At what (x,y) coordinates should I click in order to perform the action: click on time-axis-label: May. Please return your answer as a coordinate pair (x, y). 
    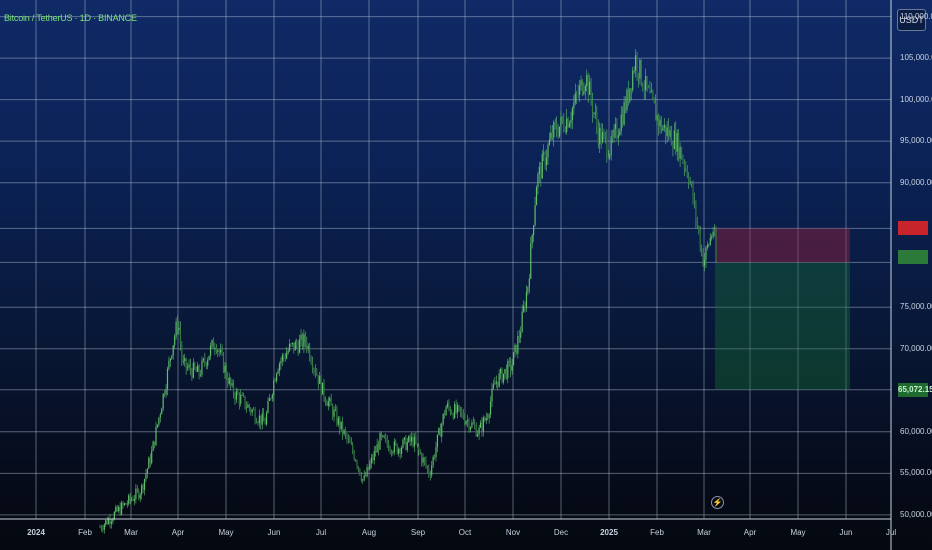
    Looking at the image, I should click on (798, 532).